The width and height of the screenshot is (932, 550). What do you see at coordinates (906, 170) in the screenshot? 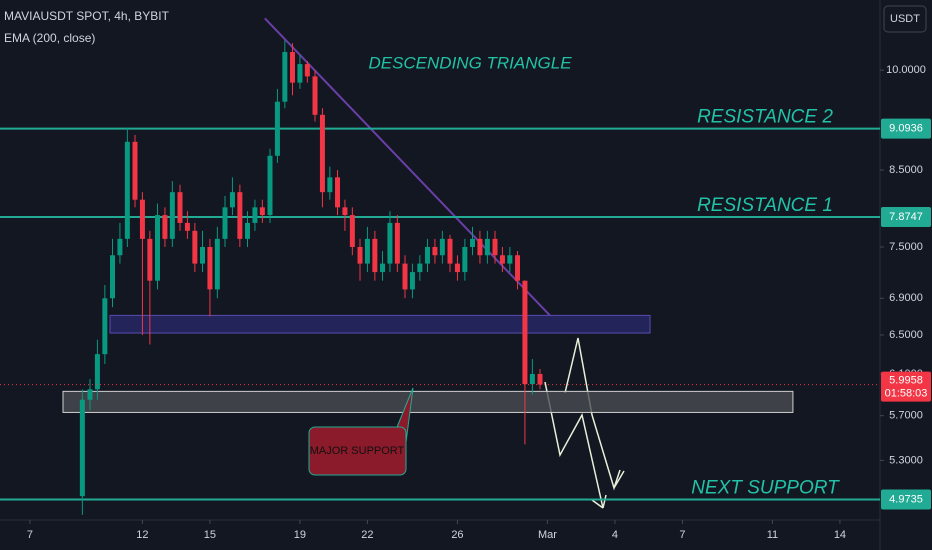
I see `y-tick-label: 8.5000` at bounding box center [906, 170].